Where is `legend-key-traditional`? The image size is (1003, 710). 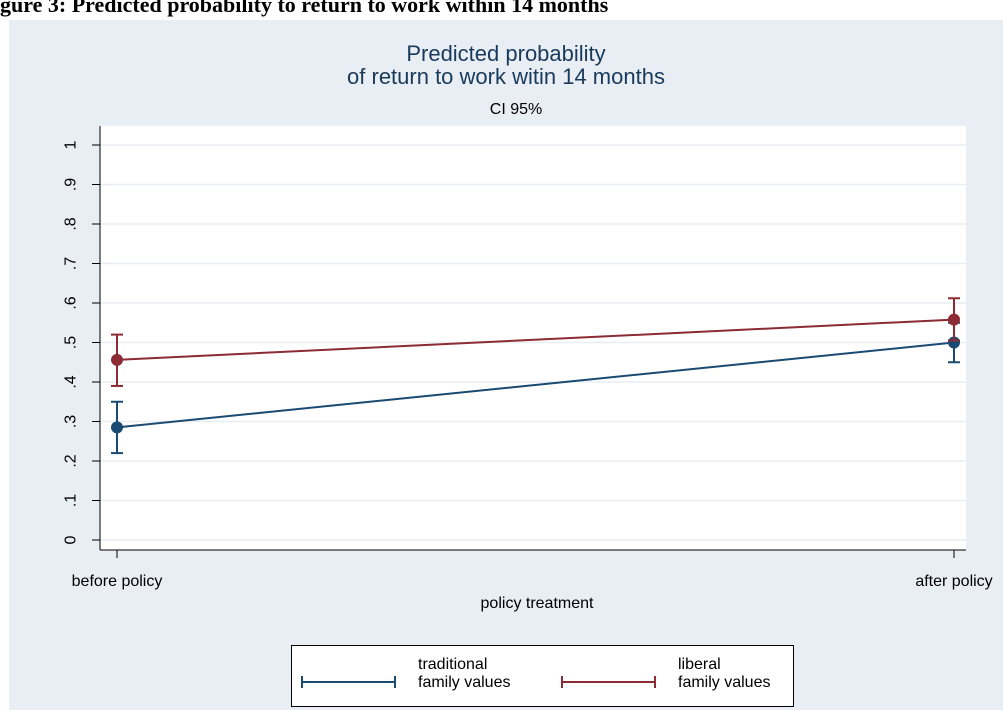 legend-key-traditional is located at coordinates (348, 682).